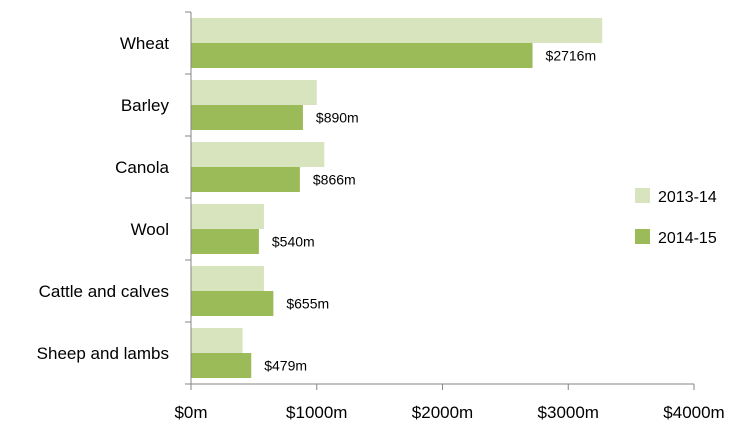 The width and height of the screenshot is (735, 432). Describe the element at coordinates (693, 412) in the screenshot. I see `x-tick-label: $4000m` at that location.